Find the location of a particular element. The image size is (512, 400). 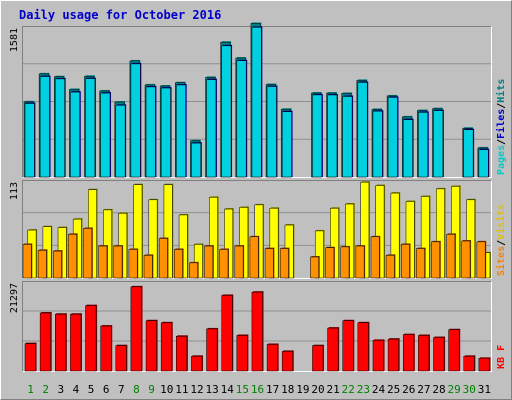

bar-kbf-28-face is located at coordinates (439, 354).